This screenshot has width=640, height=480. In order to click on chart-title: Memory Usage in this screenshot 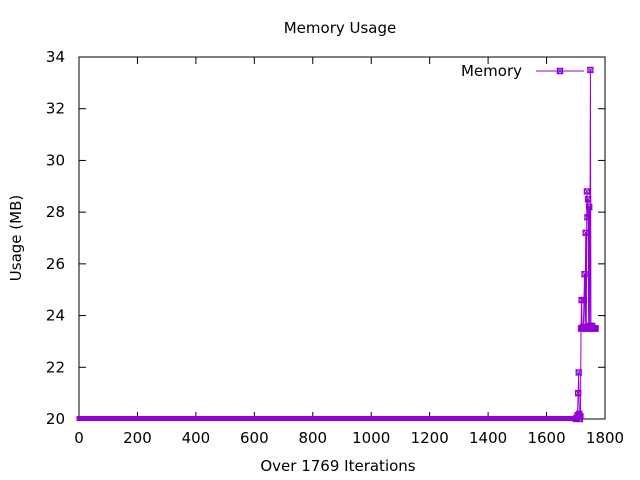, I will do `click(340, 28)`.